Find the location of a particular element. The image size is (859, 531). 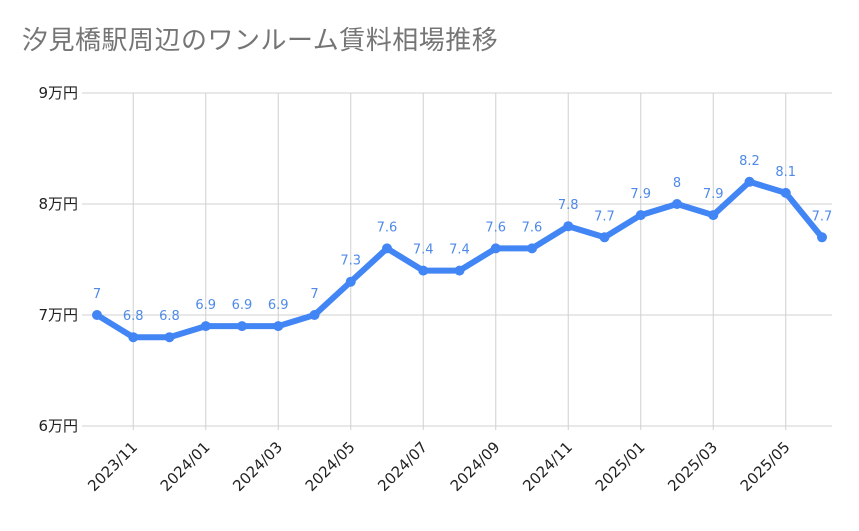

x-tick-label: 2025/03 is located at coordinates (692, 466).